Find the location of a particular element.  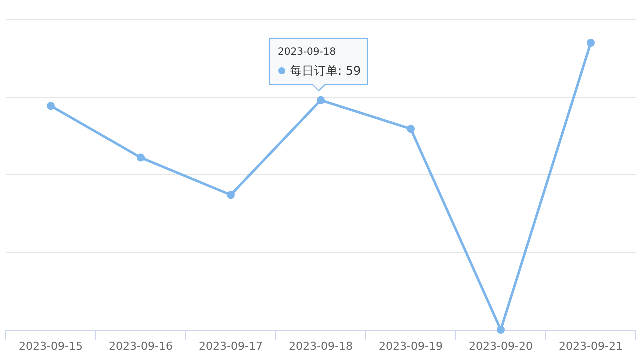

x-tick-label: 2023-09-16 is located at coordinates (141, 346).